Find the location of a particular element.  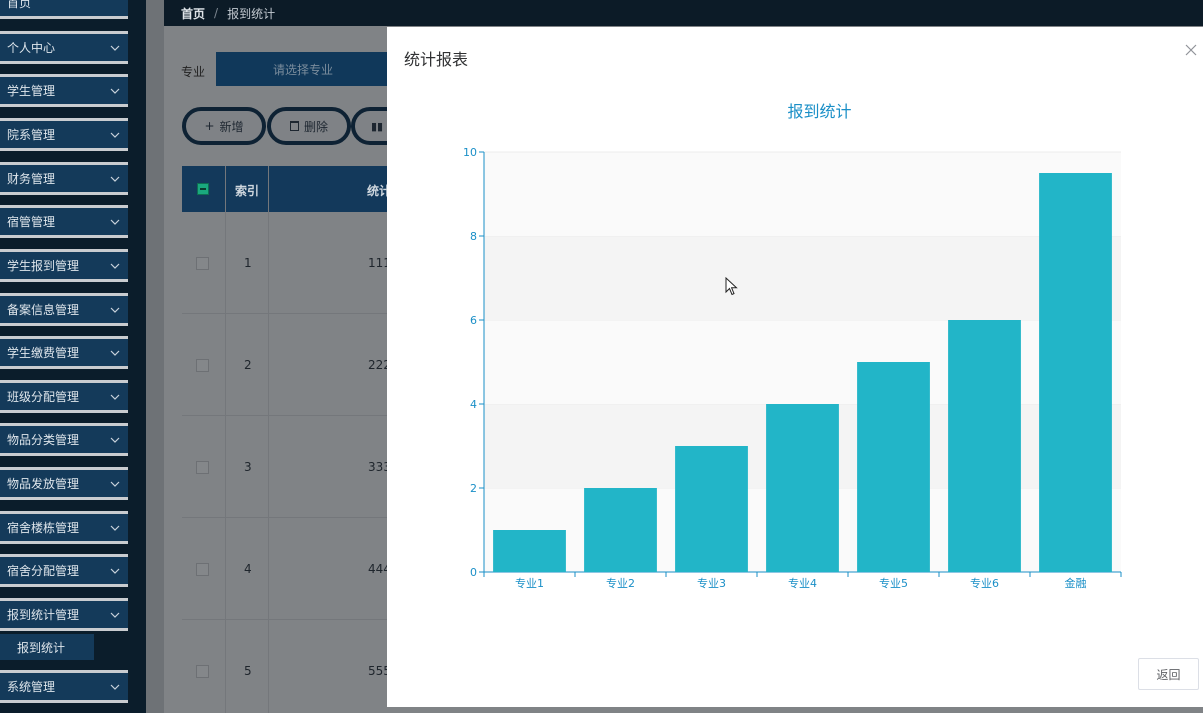

sidebar-item: 物品分类管理 is located at coordinates (64, 439).